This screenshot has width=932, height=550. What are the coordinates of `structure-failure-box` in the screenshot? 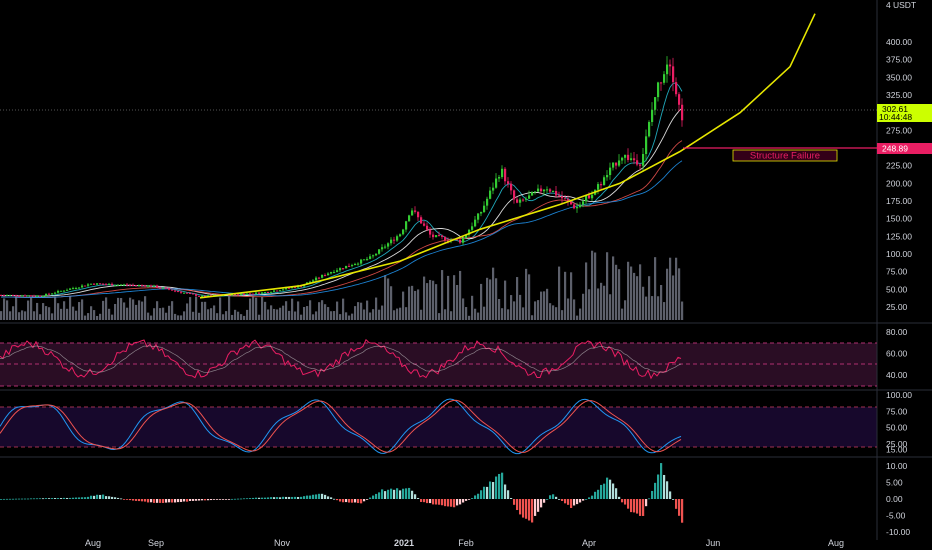 It's located at (785, 155).